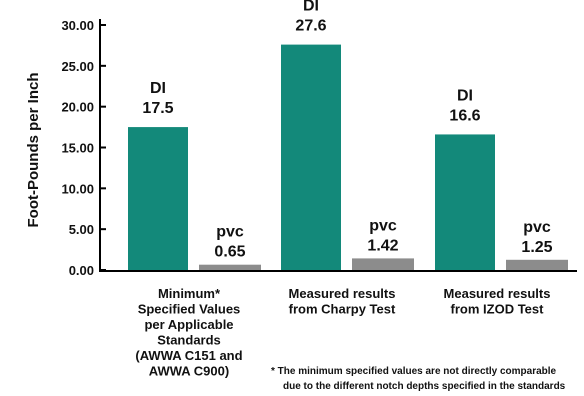 The image size is (584, 396). I want to click on category-label-line: Specified Values, so click(189, 309).